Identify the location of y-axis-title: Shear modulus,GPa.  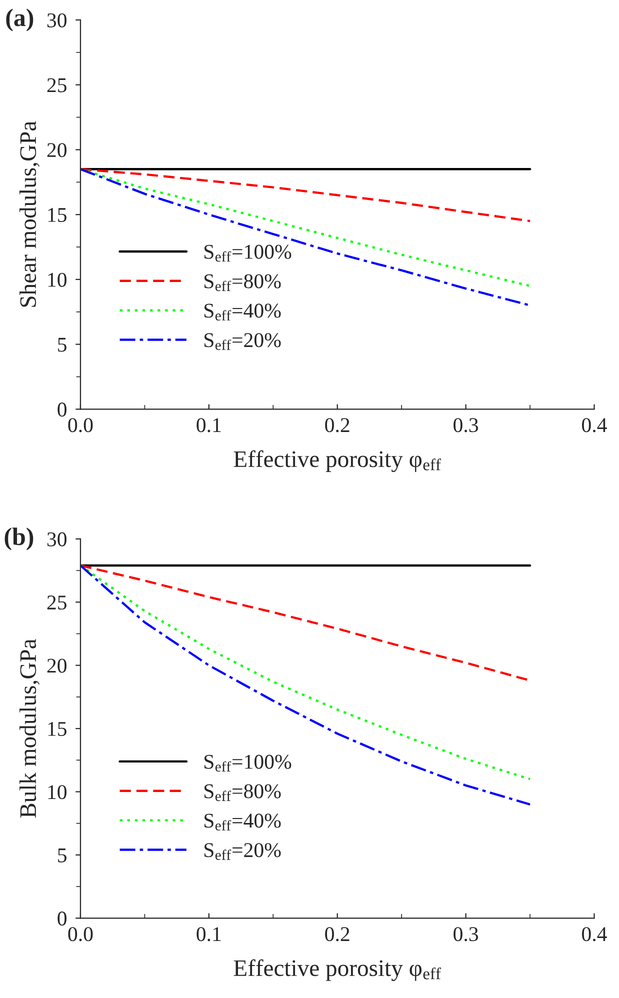
(29, 214).